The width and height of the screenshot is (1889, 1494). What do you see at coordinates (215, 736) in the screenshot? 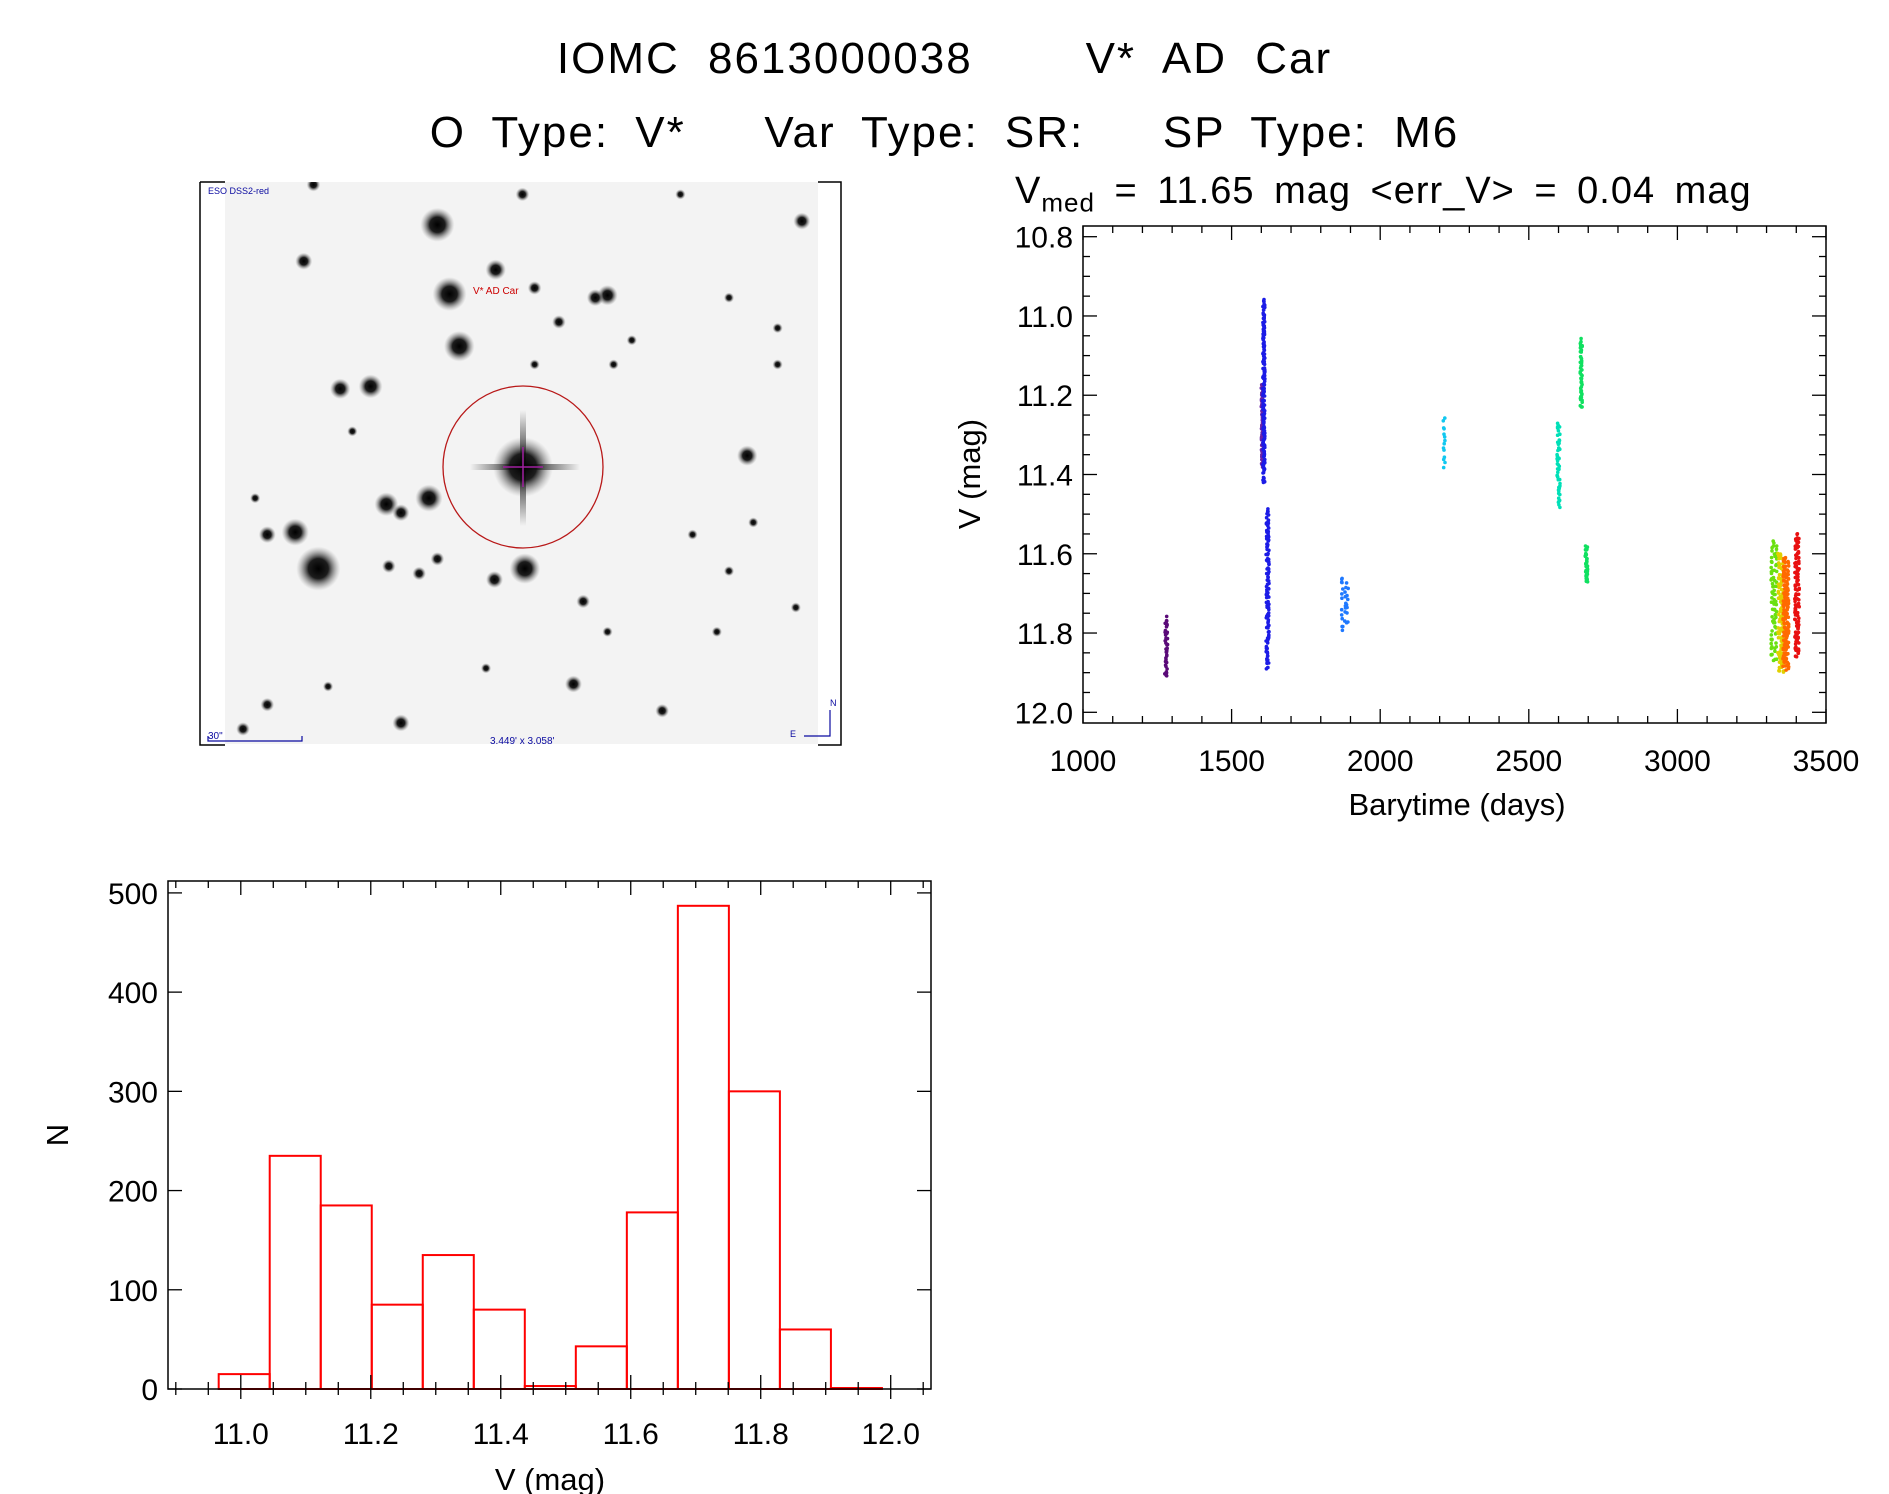
I see `scale-label: 30"` at bounding box center [215, 736].